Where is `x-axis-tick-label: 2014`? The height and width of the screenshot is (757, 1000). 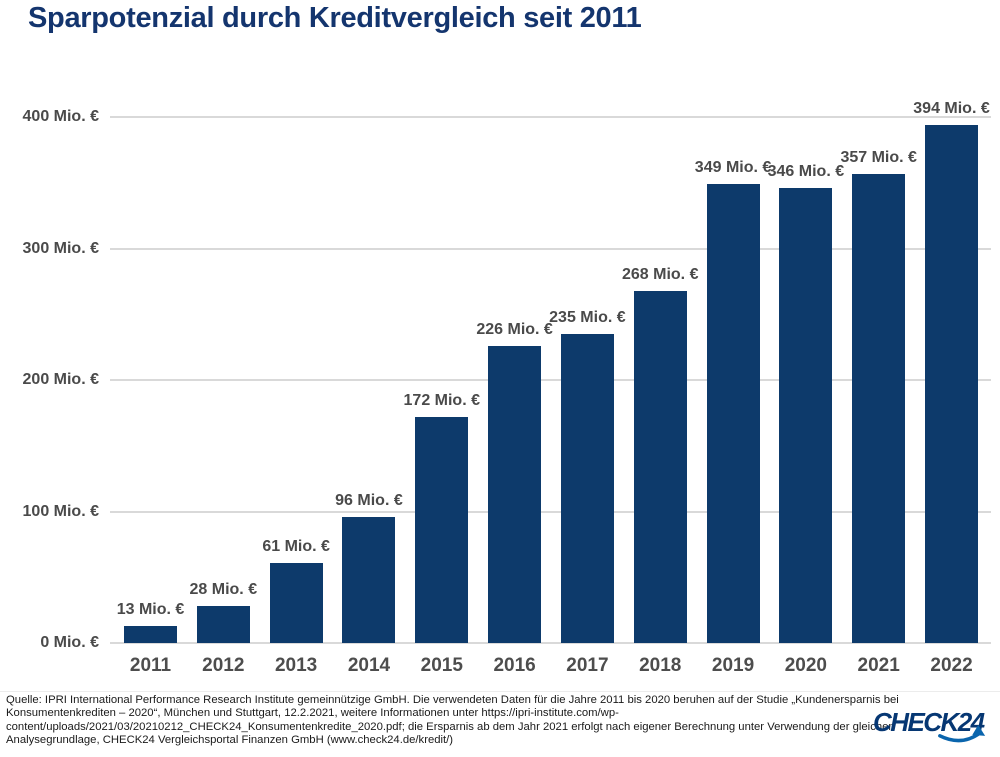 x-axis-tick-label: 2014 is located at coordinates (369, 665).